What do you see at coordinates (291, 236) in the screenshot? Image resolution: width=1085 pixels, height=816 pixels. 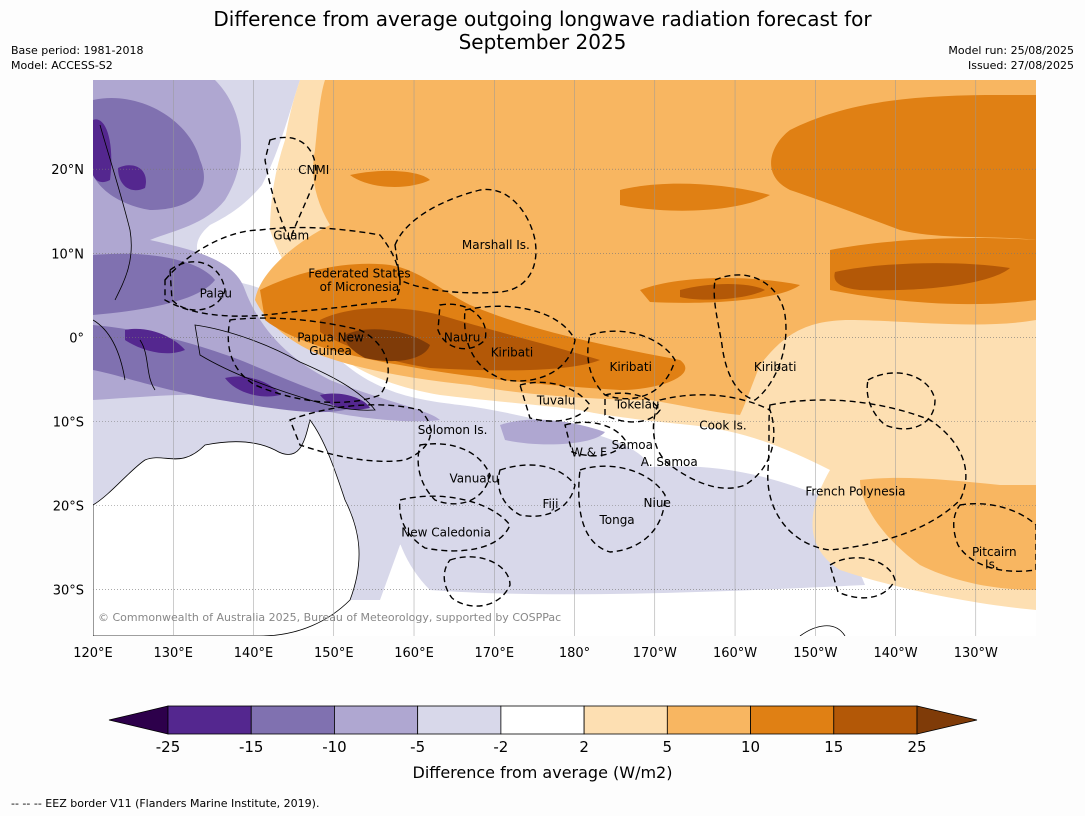 I see `region-label: Guam` at bounding box center [291, 236].